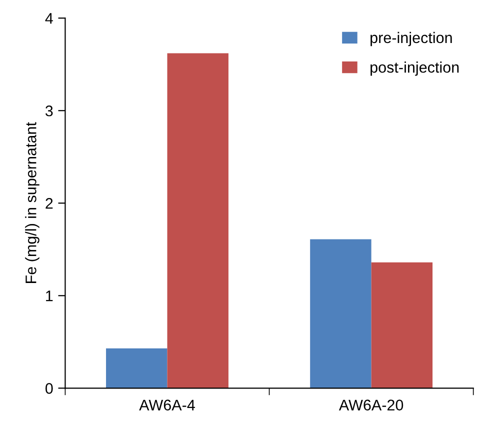  What do you see at coordinates (32, 202) in the screenshot?
I see `y-axis-title: Fe (mg/l) in supernatant` at bounding box center [32, 202].